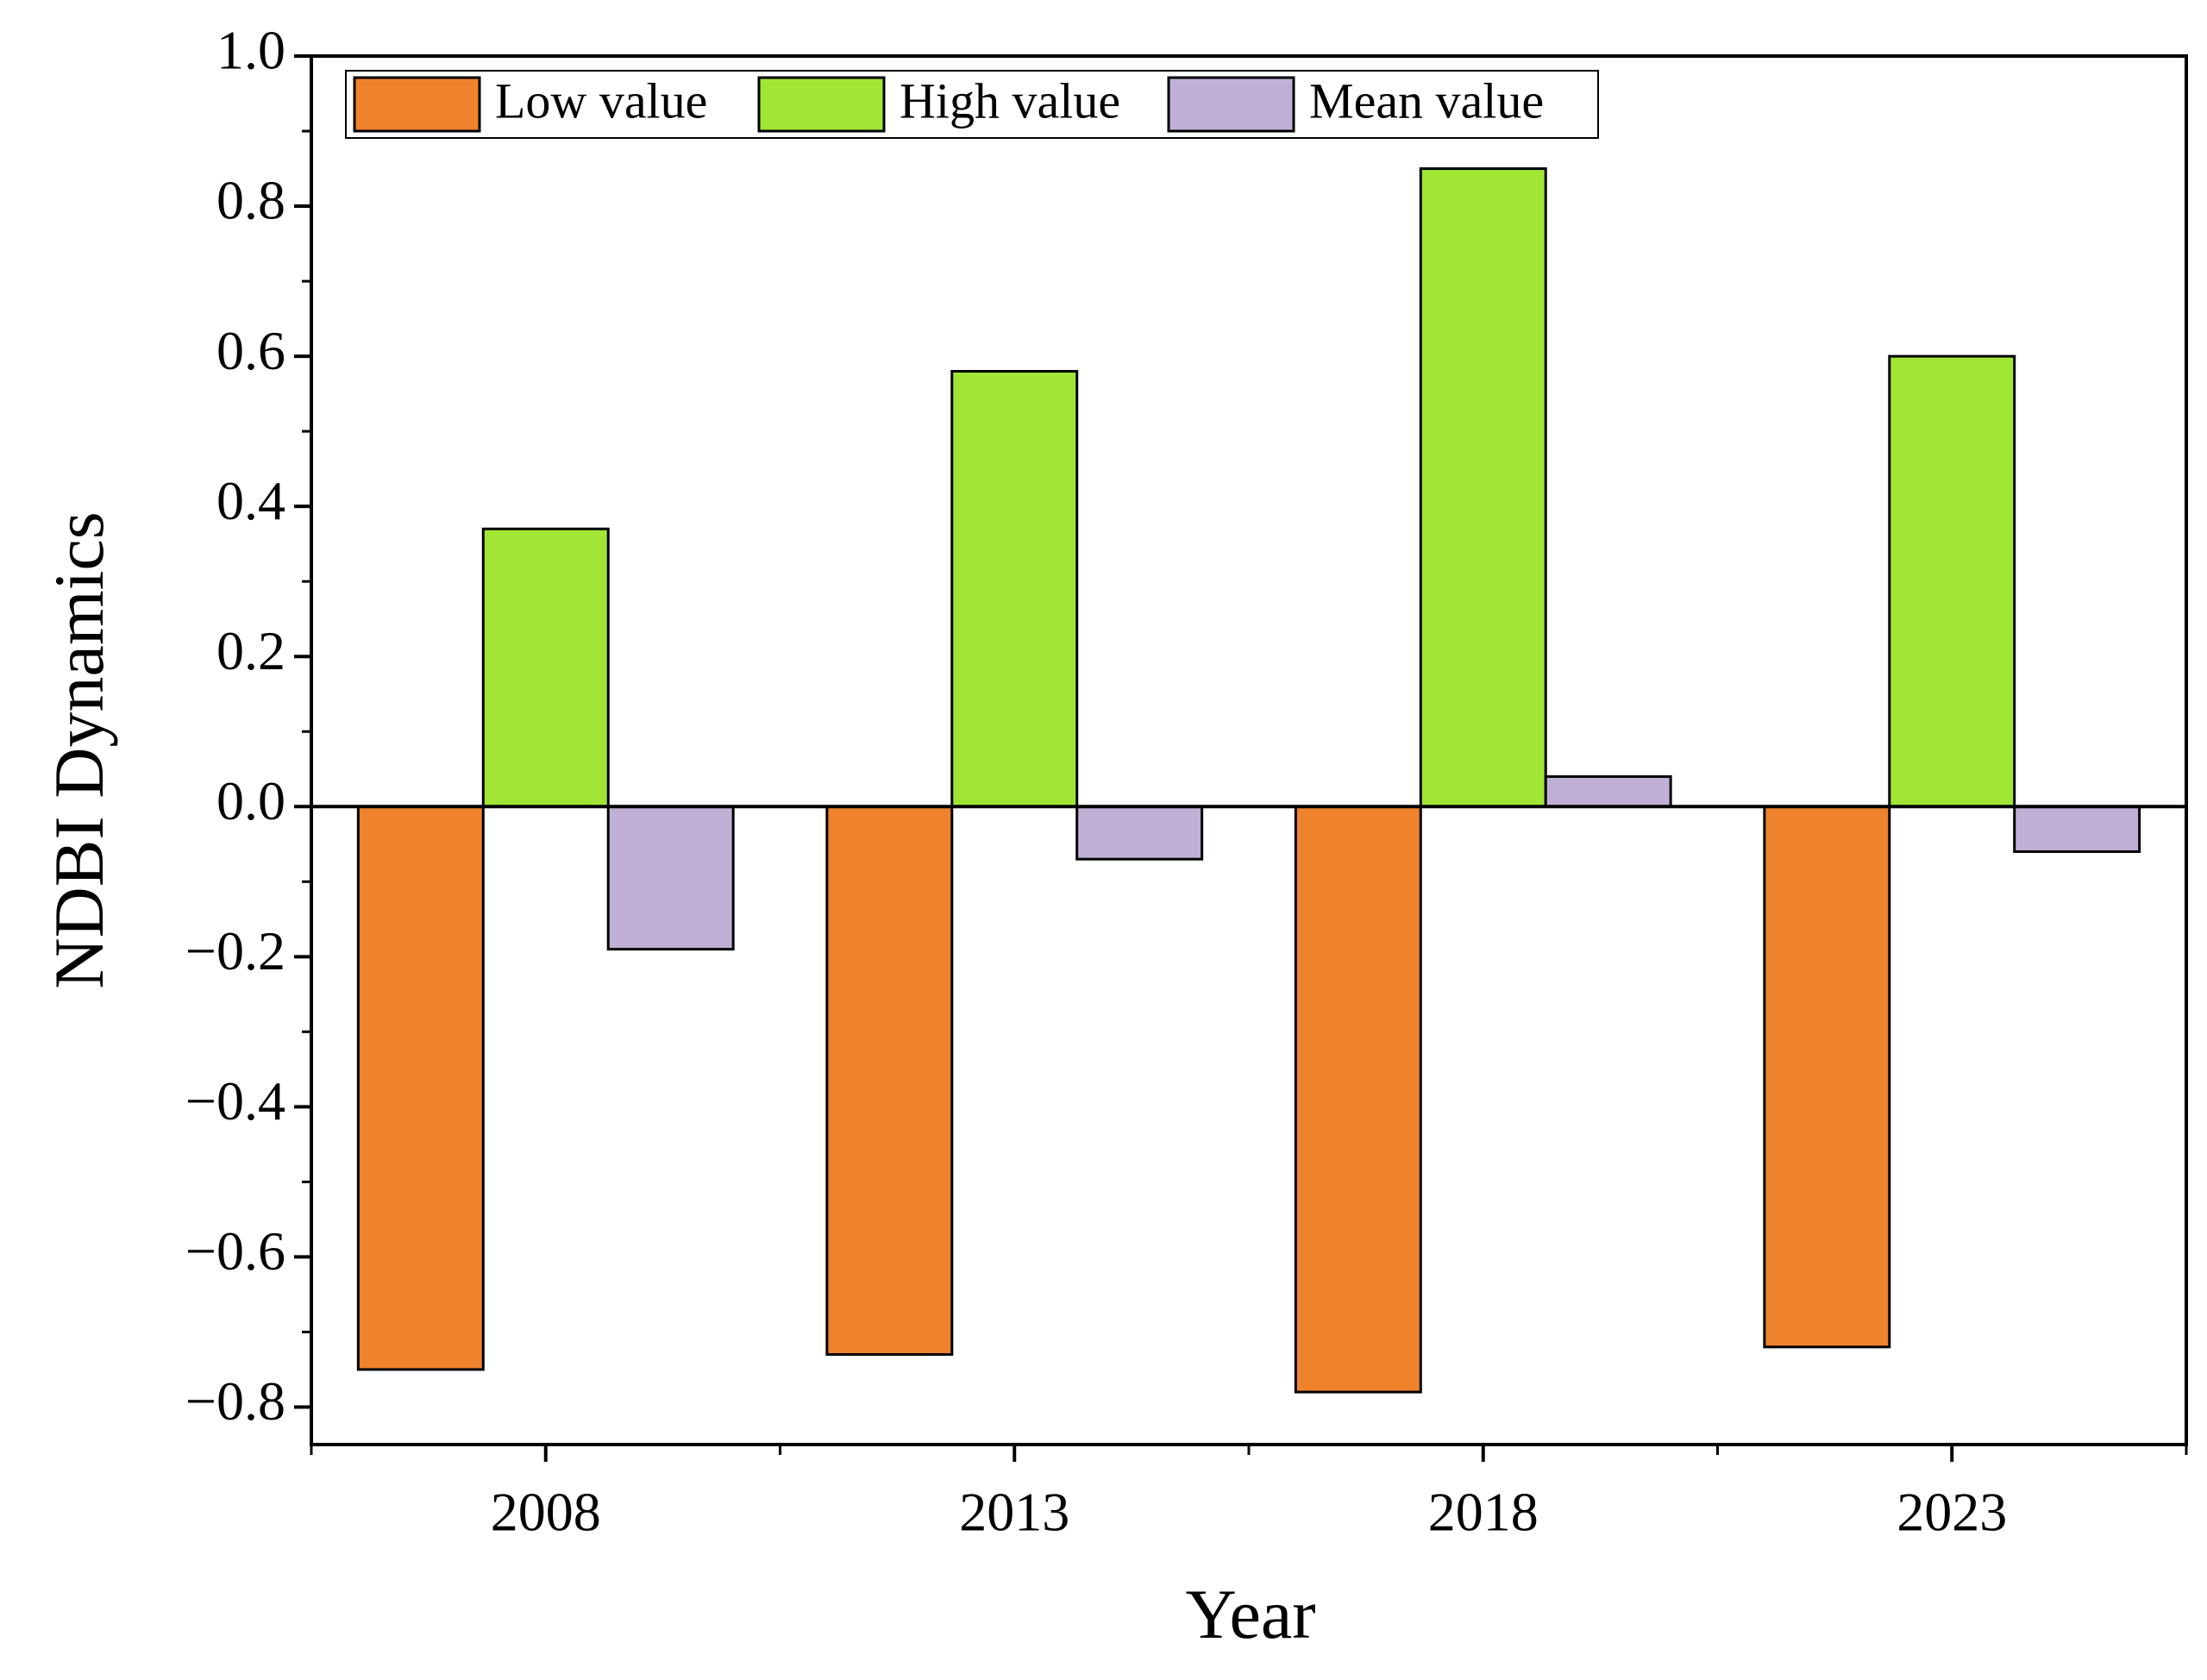  What do you see at coordinates (235, 951) in the screenshot?
I see `y-tick-label: −0.2` at bounding box center [235, 951].